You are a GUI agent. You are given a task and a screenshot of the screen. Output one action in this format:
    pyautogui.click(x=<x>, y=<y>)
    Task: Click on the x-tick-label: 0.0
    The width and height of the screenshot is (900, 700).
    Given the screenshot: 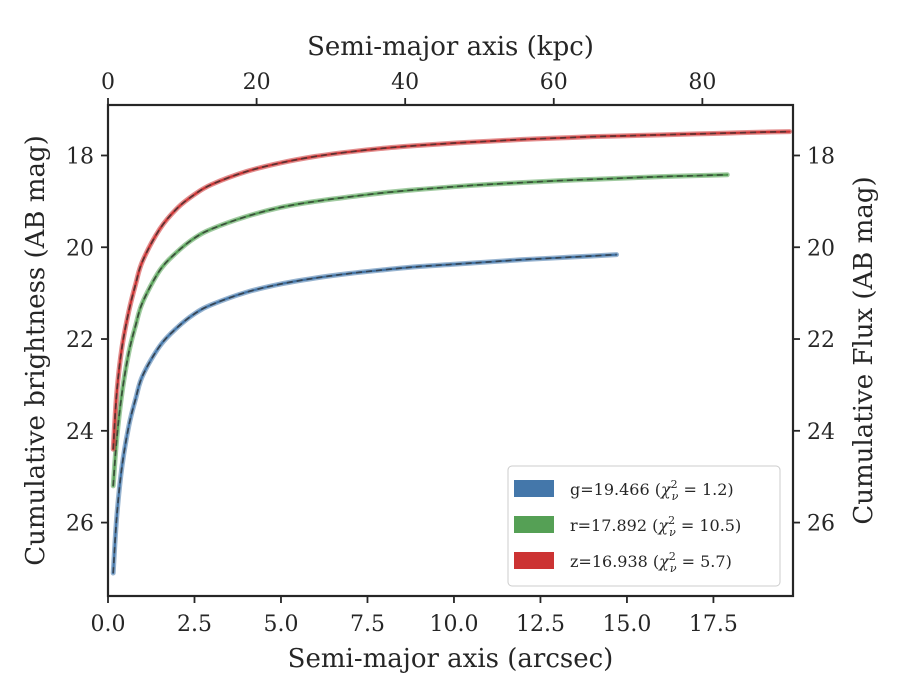 What is the action you would take?
    pyautogui.click(x=108, y=624)
    